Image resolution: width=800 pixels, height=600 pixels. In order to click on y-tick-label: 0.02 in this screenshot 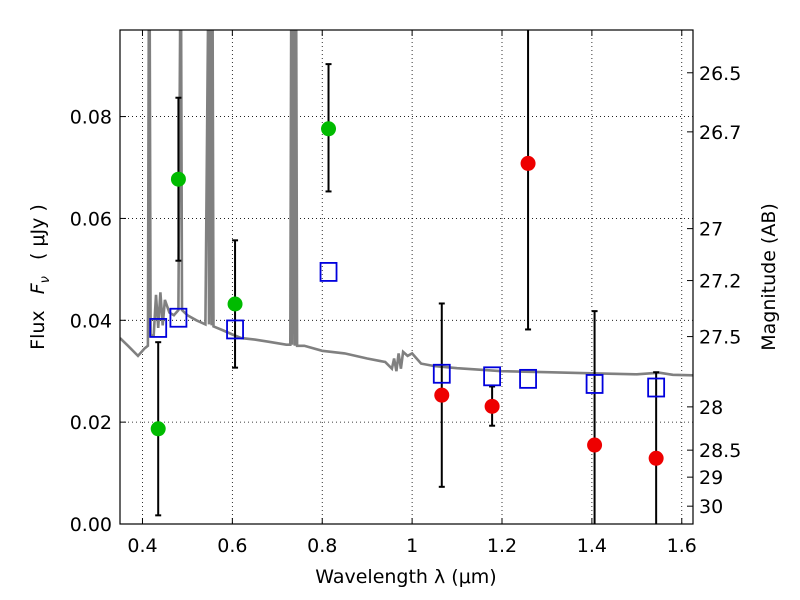, I will do `click(91, 423)`.